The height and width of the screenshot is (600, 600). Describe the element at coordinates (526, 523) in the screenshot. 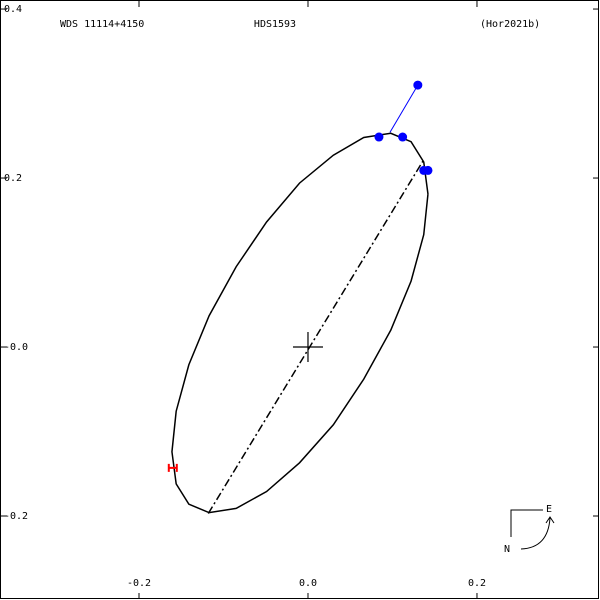

I see `compass` at that location.